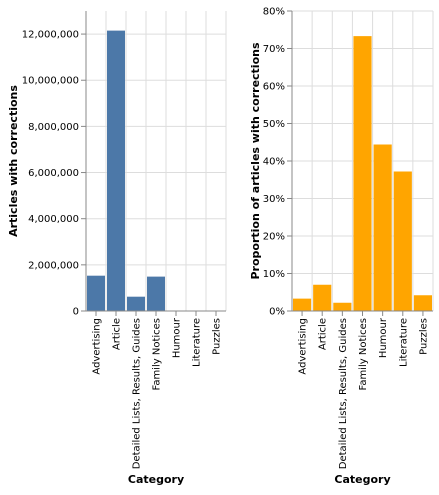 This screenshot has height=495, width=439. What do you see at coordinates (274, 124) in the screenshot?
I see `y-tick-label: 50%` at bounding box center [274, 124].